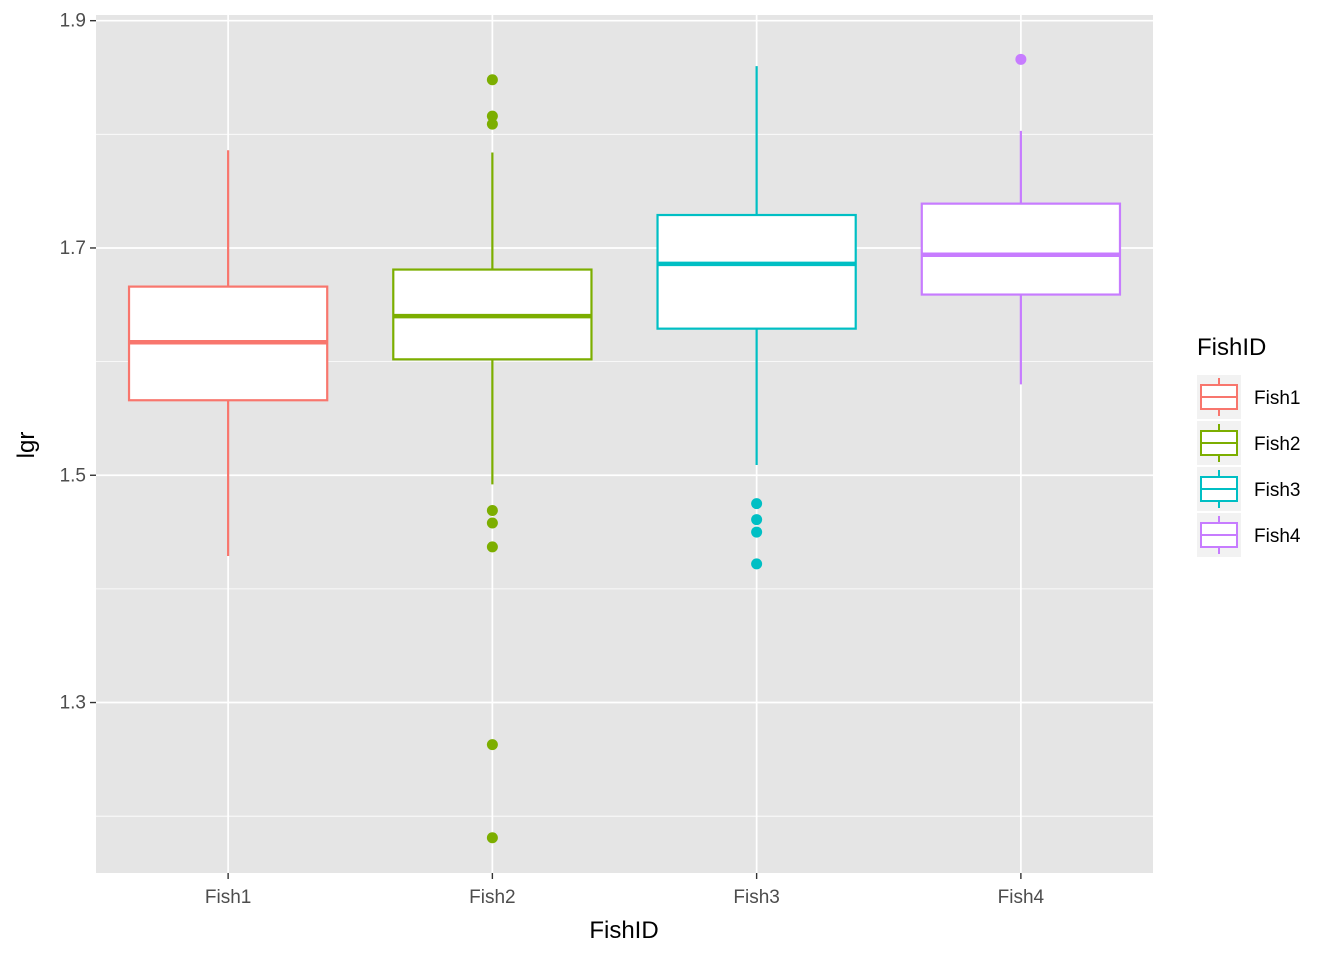  What do you see at coordinates (228, 897) in the screenshot?
I see `x-tick-label: Fish1` at bounding box center [228, 897].